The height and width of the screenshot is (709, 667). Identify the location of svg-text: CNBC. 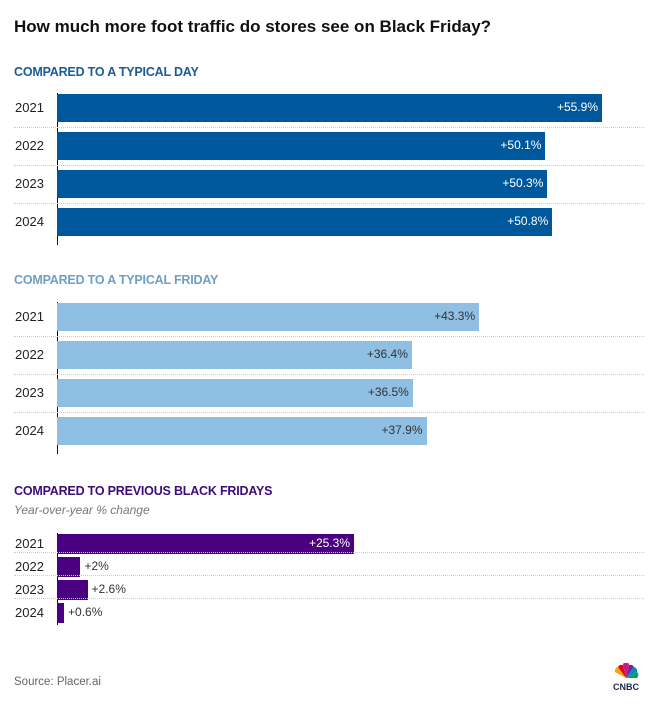
(626, 687).